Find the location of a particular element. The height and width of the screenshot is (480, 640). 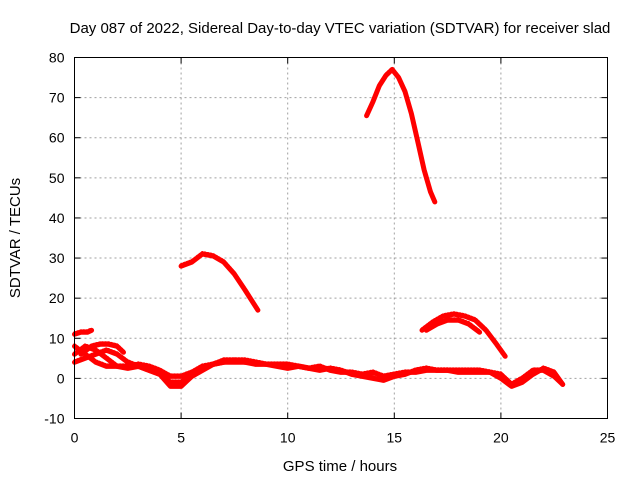

series-marker-arc-f is located at coordinates (219, 281).